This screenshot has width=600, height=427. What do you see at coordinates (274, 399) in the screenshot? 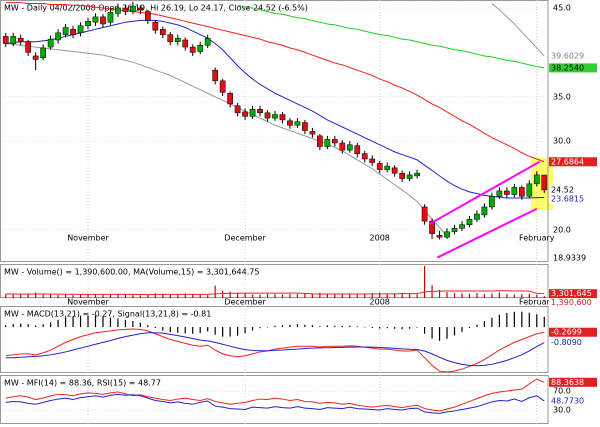
I see `panel-frame` at bounding box center [274, 399].